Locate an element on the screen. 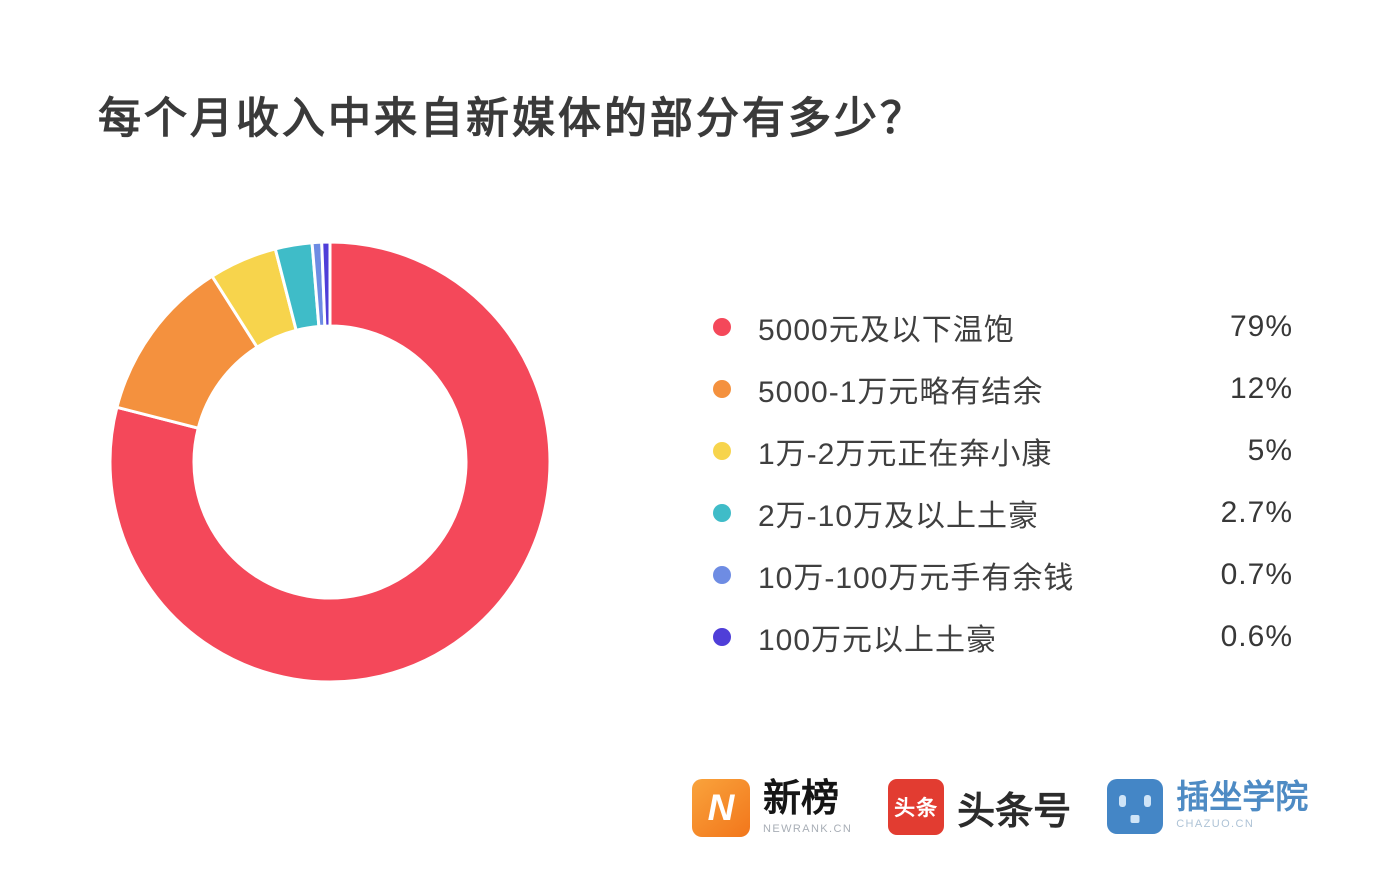 The width and height of the screenshot is (1399, 893). legend-value: 0.7% is located at coordinates (1256, 574).